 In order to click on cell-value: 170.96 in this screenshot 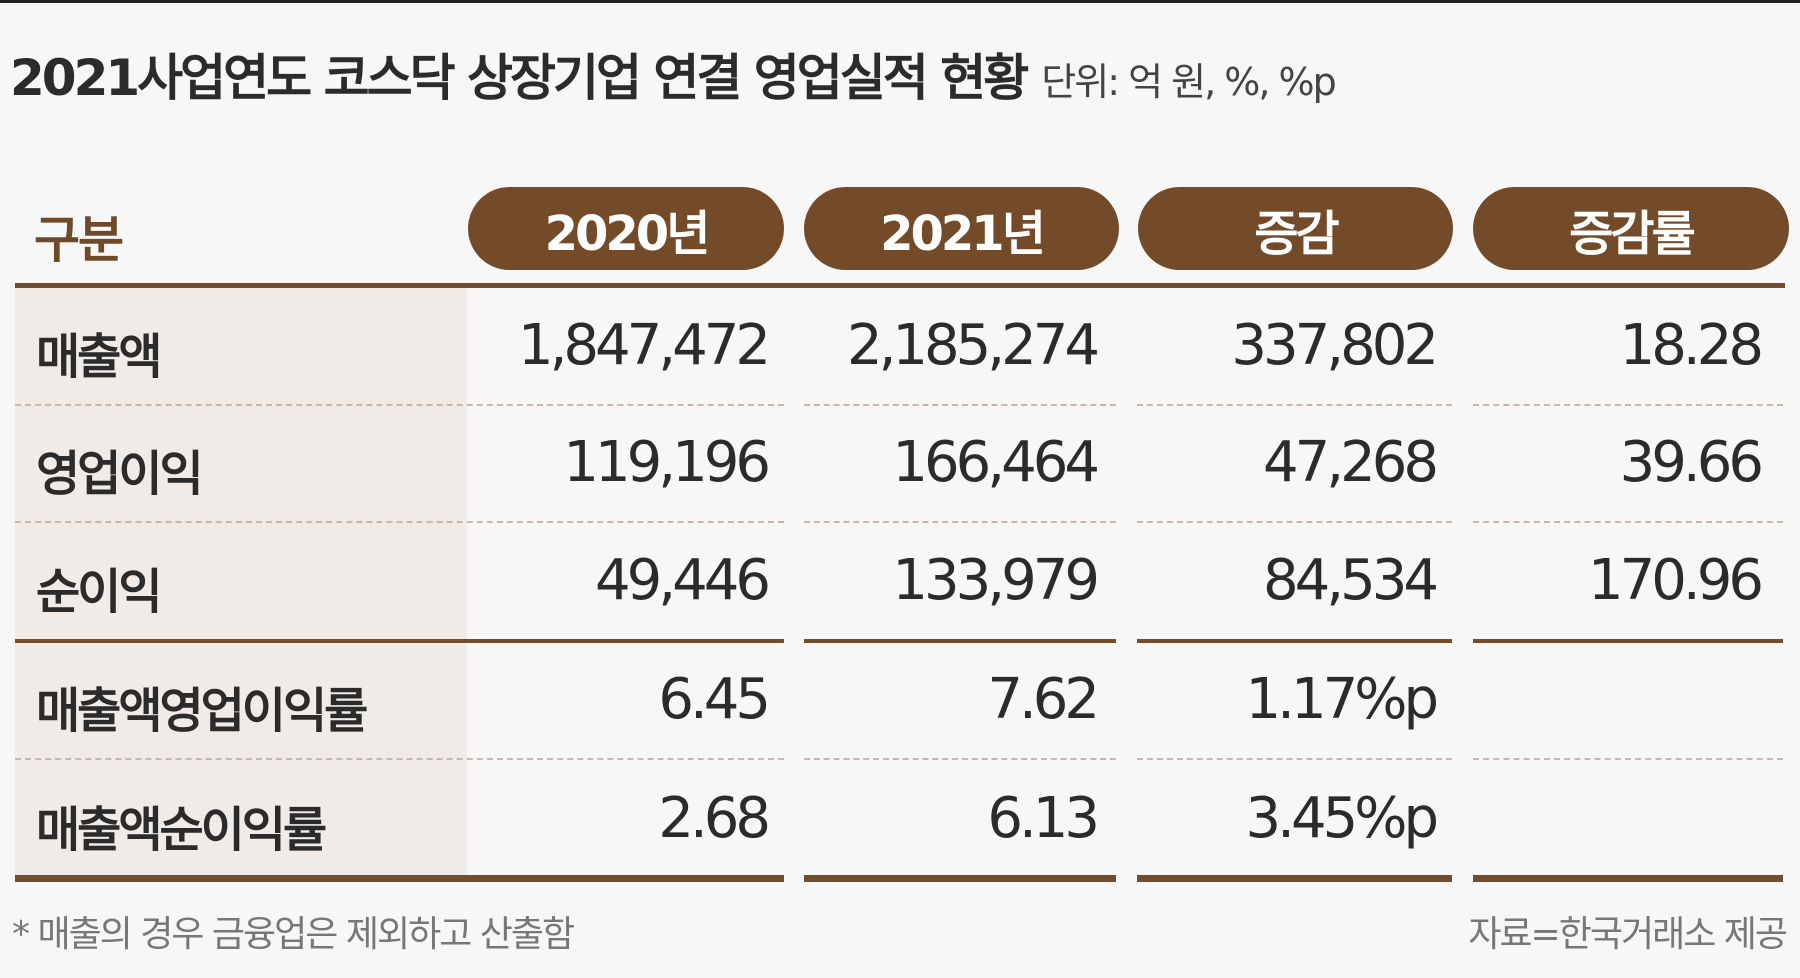, I will do `click(1676, 580)`.